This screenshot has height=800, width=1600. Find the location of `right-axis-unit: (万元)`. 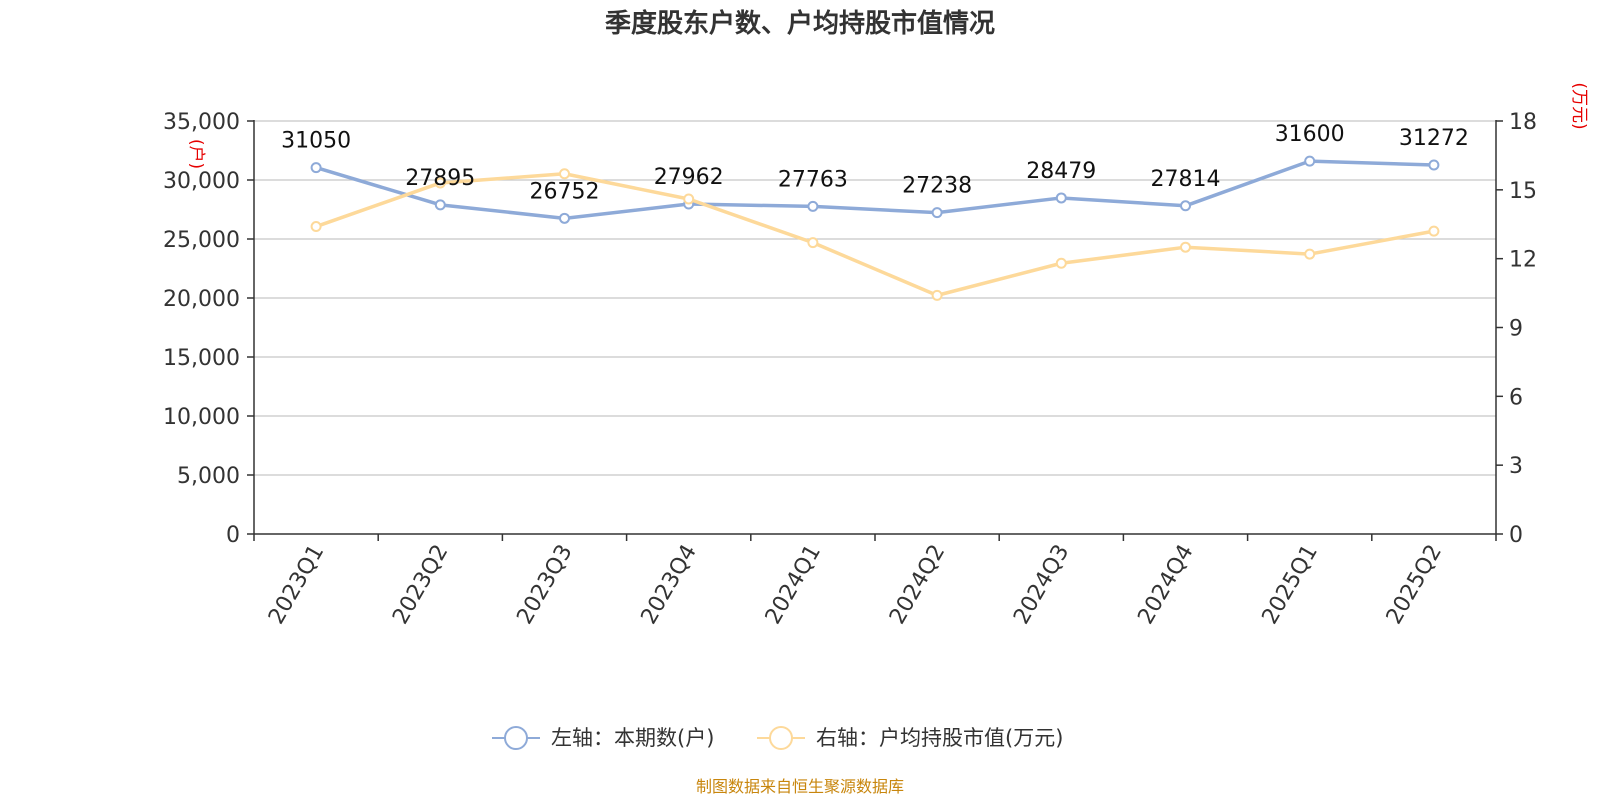

right-axis-unit: (万元) is located at coordinates (1579, 105).